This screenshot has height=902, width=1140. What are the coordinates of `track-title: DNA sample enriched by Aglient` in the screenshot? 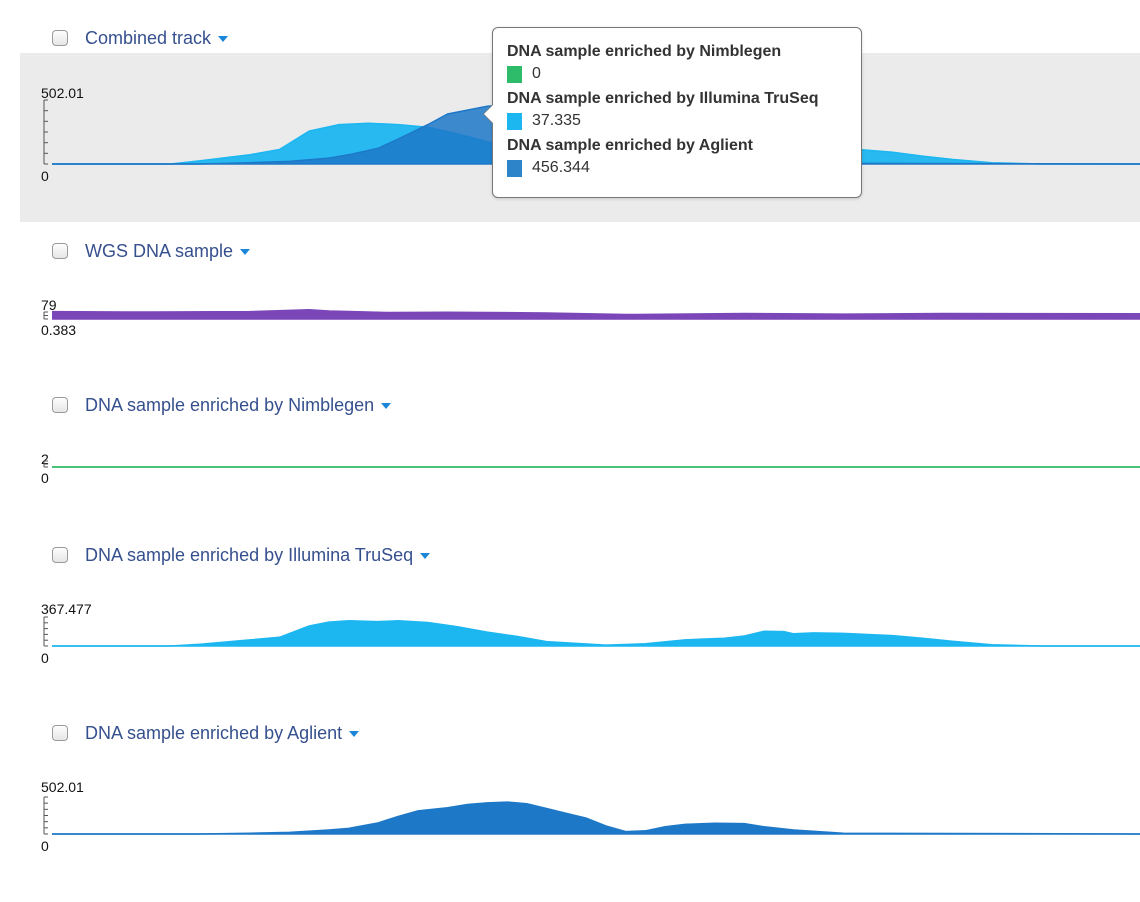 It's located at (214, 732).